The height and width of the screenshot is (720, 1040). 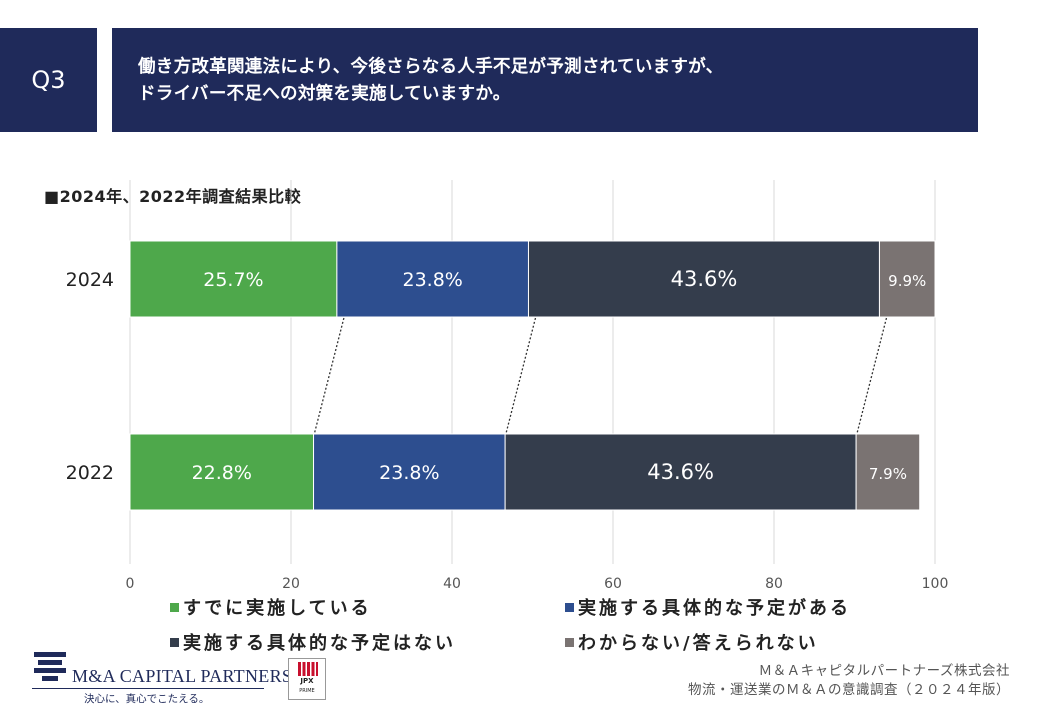 What do you see at coordinates (324, 94) in the screenshot?
I see `question-title-line2: ドライバー不足への対策を実施していますか。` at bounding box center [324, 94].